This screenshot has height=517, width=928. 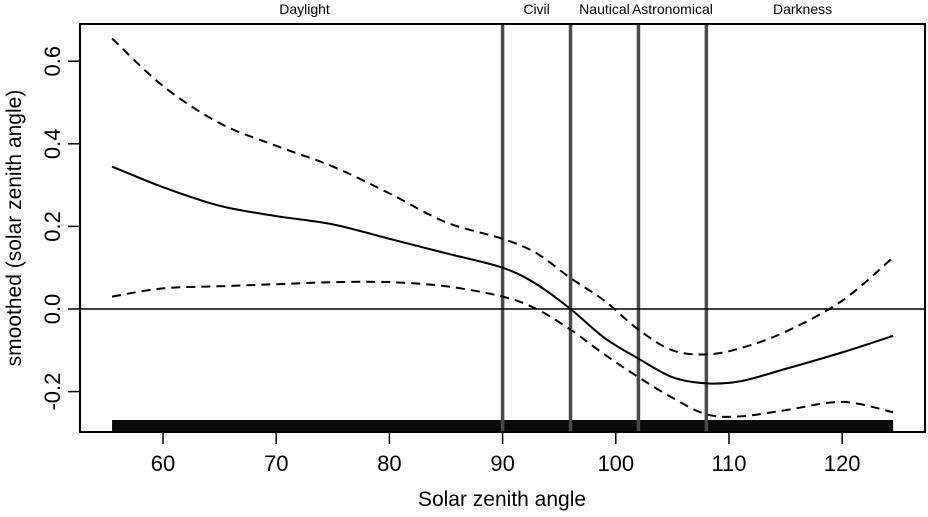 I want to click on x-axis-label: Solar zenith angle, so click(x=502, y=499).